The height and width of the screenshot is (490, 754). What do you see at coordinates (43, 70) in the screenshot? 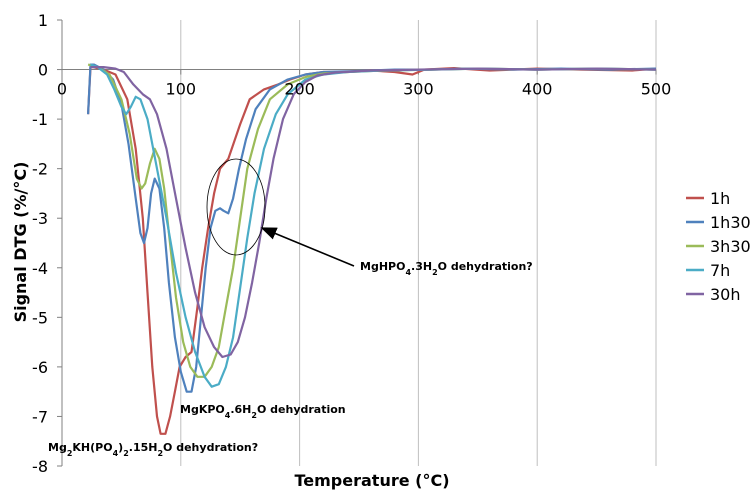
I see `y-tick-label: 0` at bounding box center [43, 70].